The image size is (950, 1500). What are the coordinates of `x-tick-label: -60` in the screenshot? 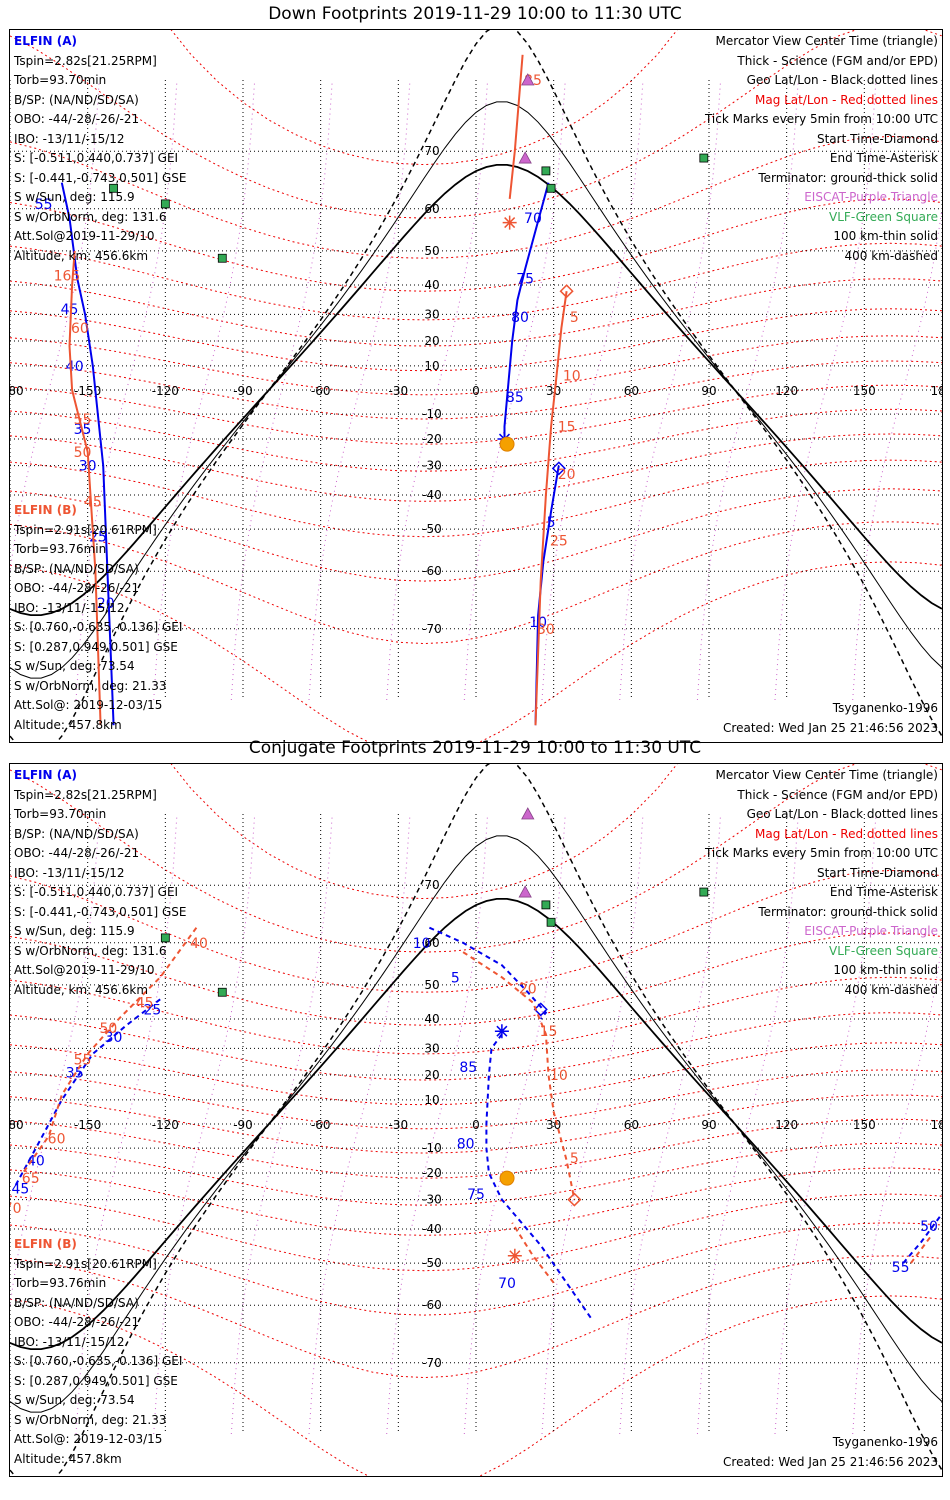 It's located at (321, 391).